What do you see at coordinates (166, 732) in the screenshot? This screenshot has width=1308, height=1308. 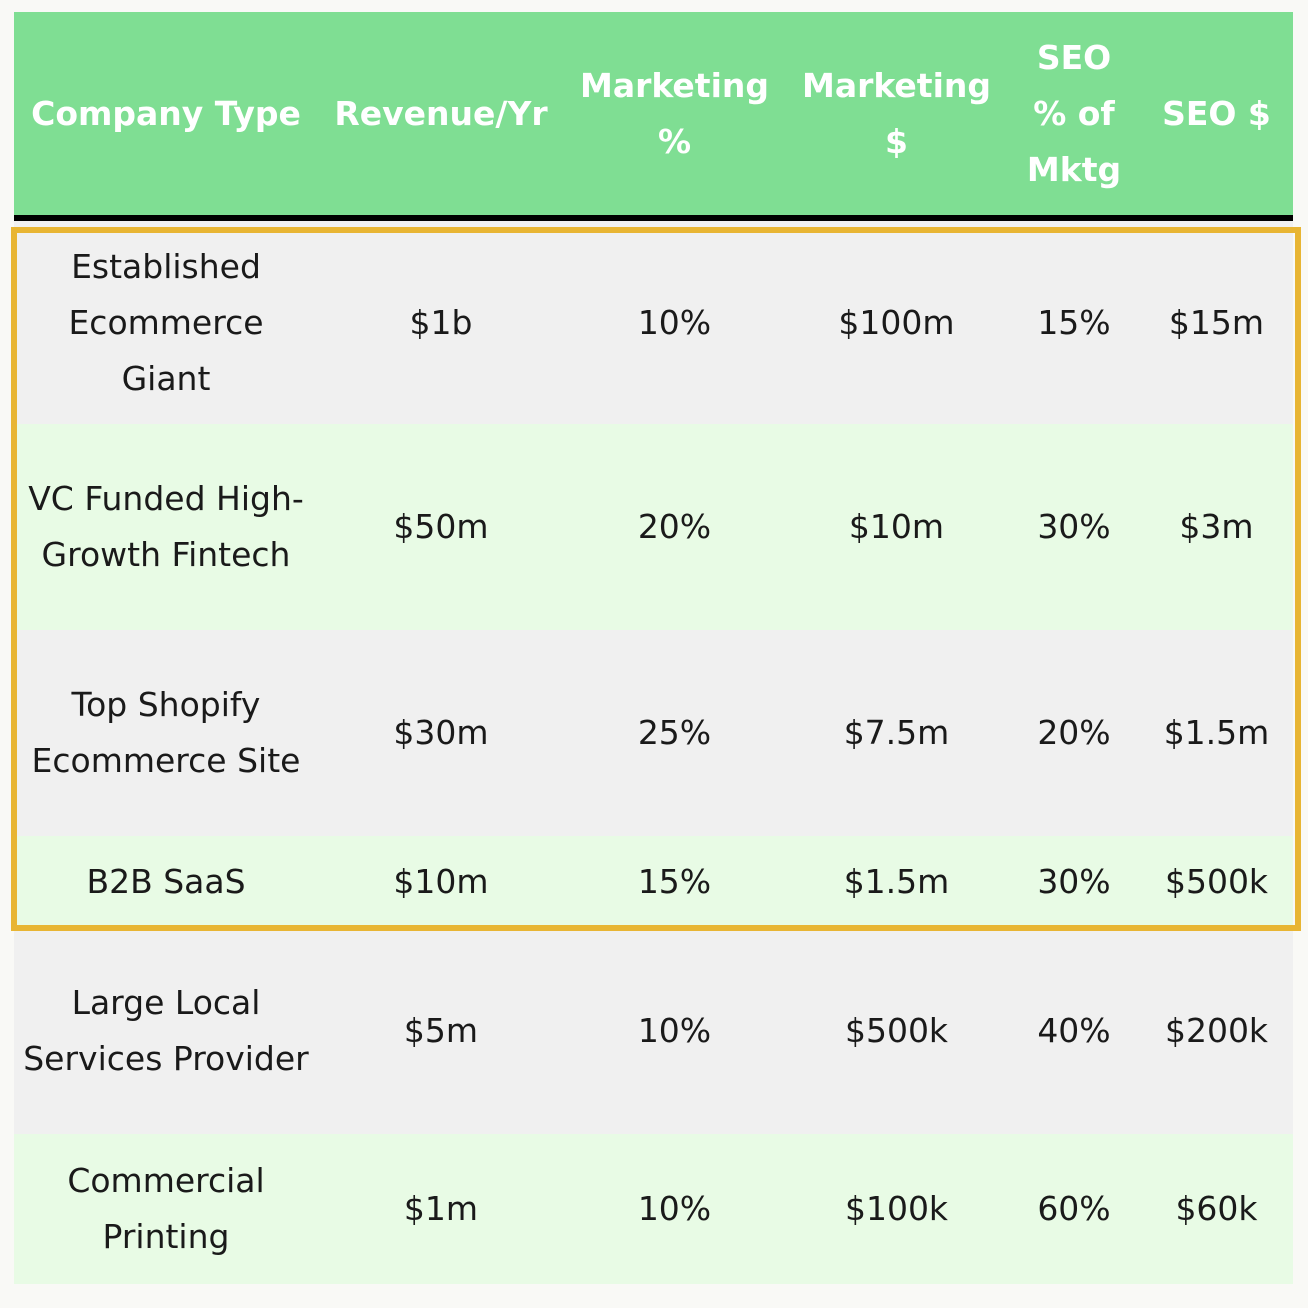 I see `cell-company-type: Top Shopify Ecommerce Site` at bounding box center [166, 732].